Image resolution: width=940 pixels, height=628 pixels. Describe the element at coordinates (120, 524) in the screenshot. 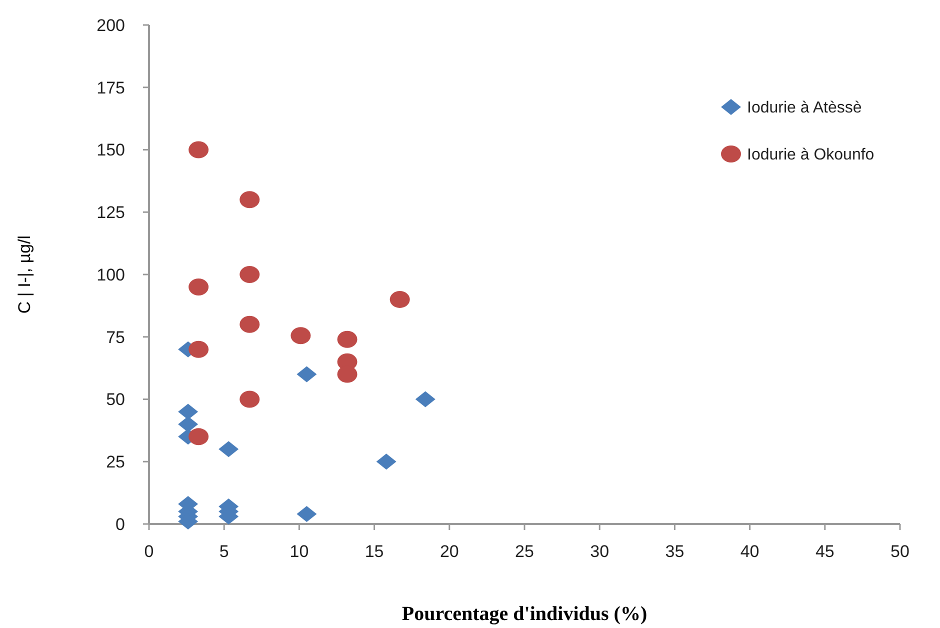

I see `y-tick-label: 0` at that location.